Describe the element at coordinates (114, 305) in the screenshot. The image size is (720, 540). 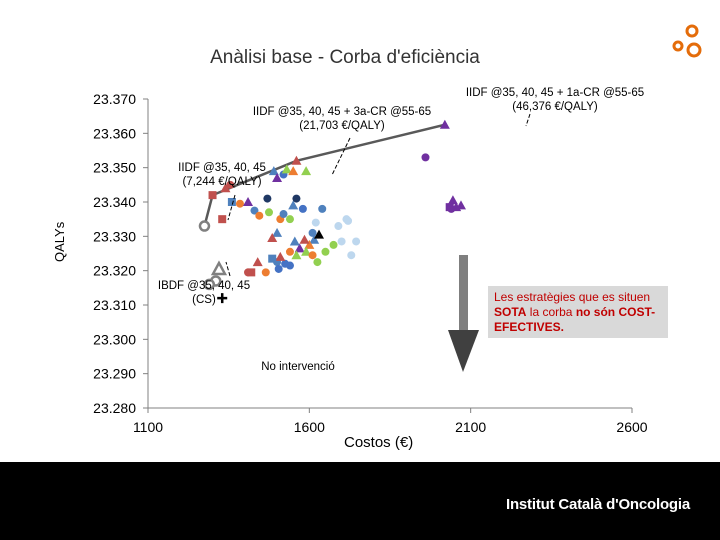
I see `y-tick-label: 23.310` at that location.